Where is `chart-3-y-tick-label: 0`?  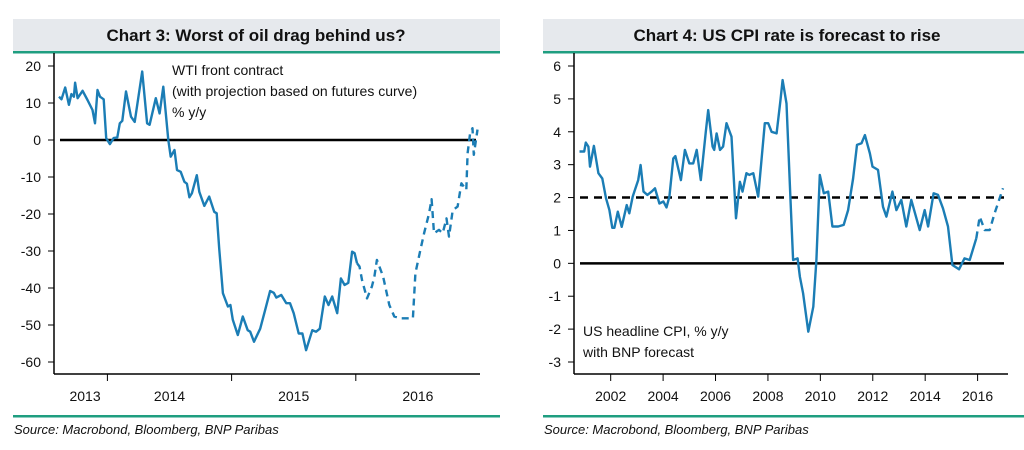
chart-3-y-tick-label: 0 is located at coordinates (37, 140).